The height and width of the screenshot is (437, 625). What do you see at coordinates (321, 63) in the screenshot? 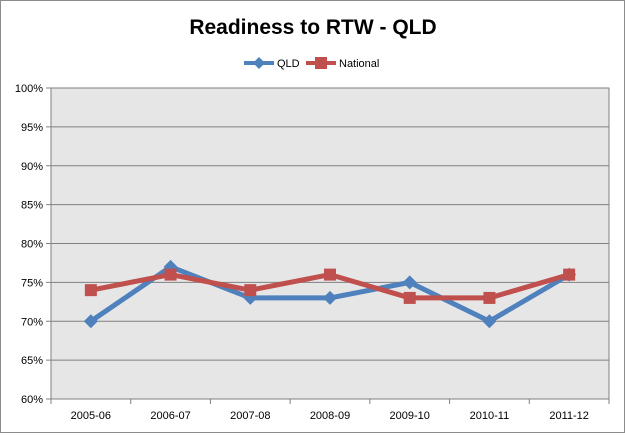
I see `legend-marker-national` at bounding box center [321, 63].